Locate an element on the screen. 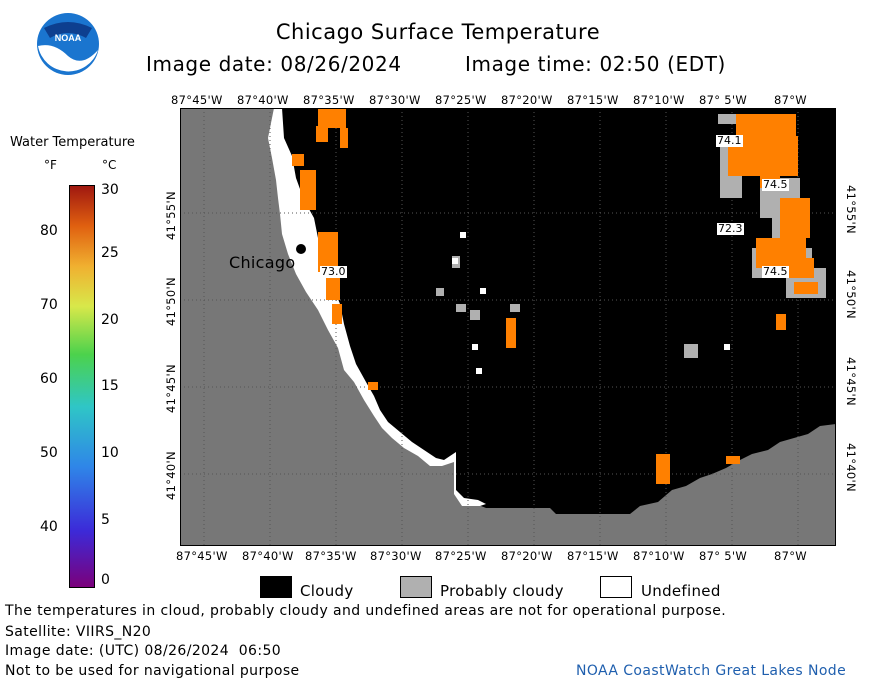 This screenshot has height=687, width=876. lon-label-bottom: 87°45'W is located at coordinates (202, 556).